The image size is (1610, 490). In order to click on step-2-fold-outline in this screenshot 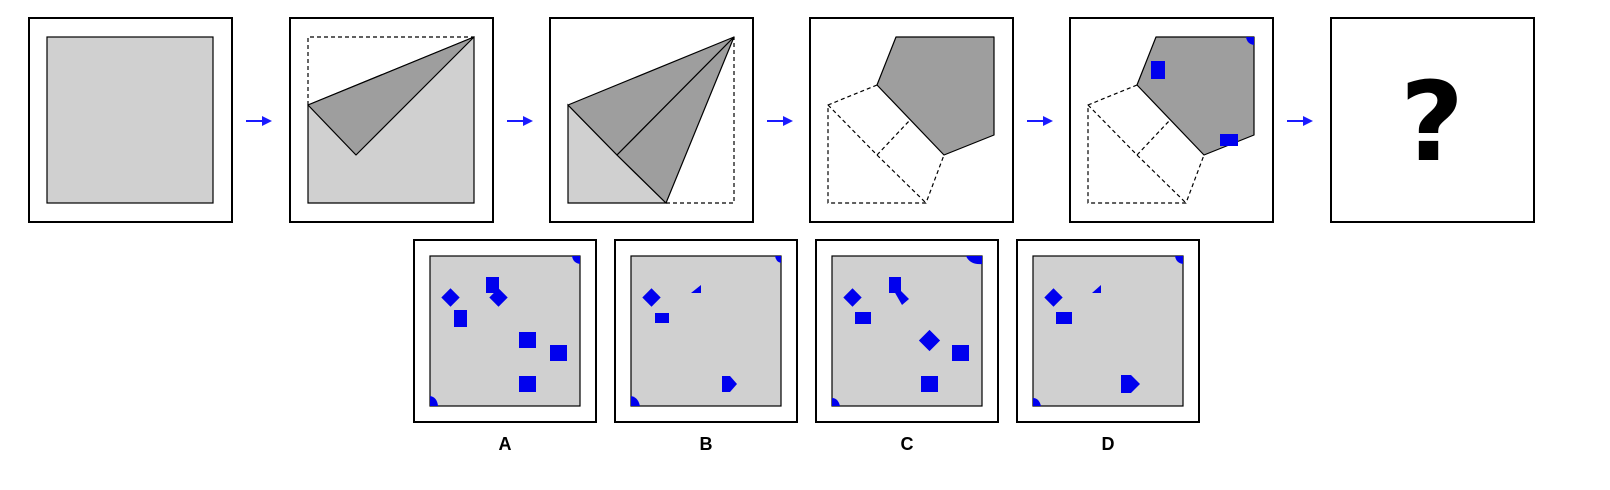, I will do `click(390, 70)`.